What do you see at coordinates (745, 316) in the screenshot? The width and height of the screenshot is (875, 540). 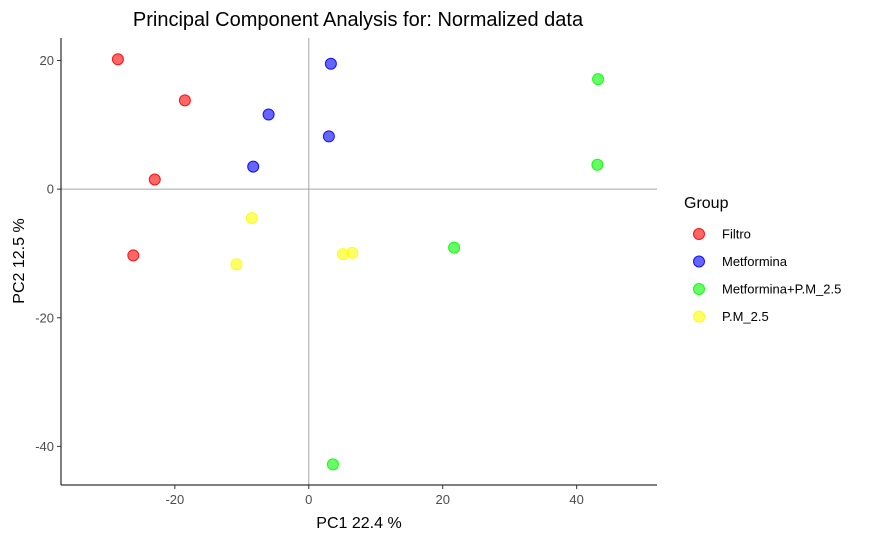 I see `legend-label: P.M_2.5` at bounding box center [745, 316].